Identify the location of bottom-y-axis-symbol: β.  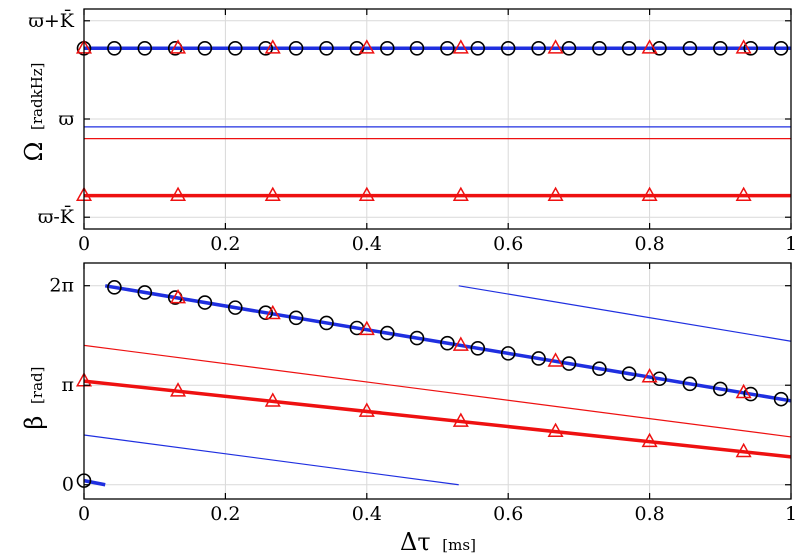
(34, 423).